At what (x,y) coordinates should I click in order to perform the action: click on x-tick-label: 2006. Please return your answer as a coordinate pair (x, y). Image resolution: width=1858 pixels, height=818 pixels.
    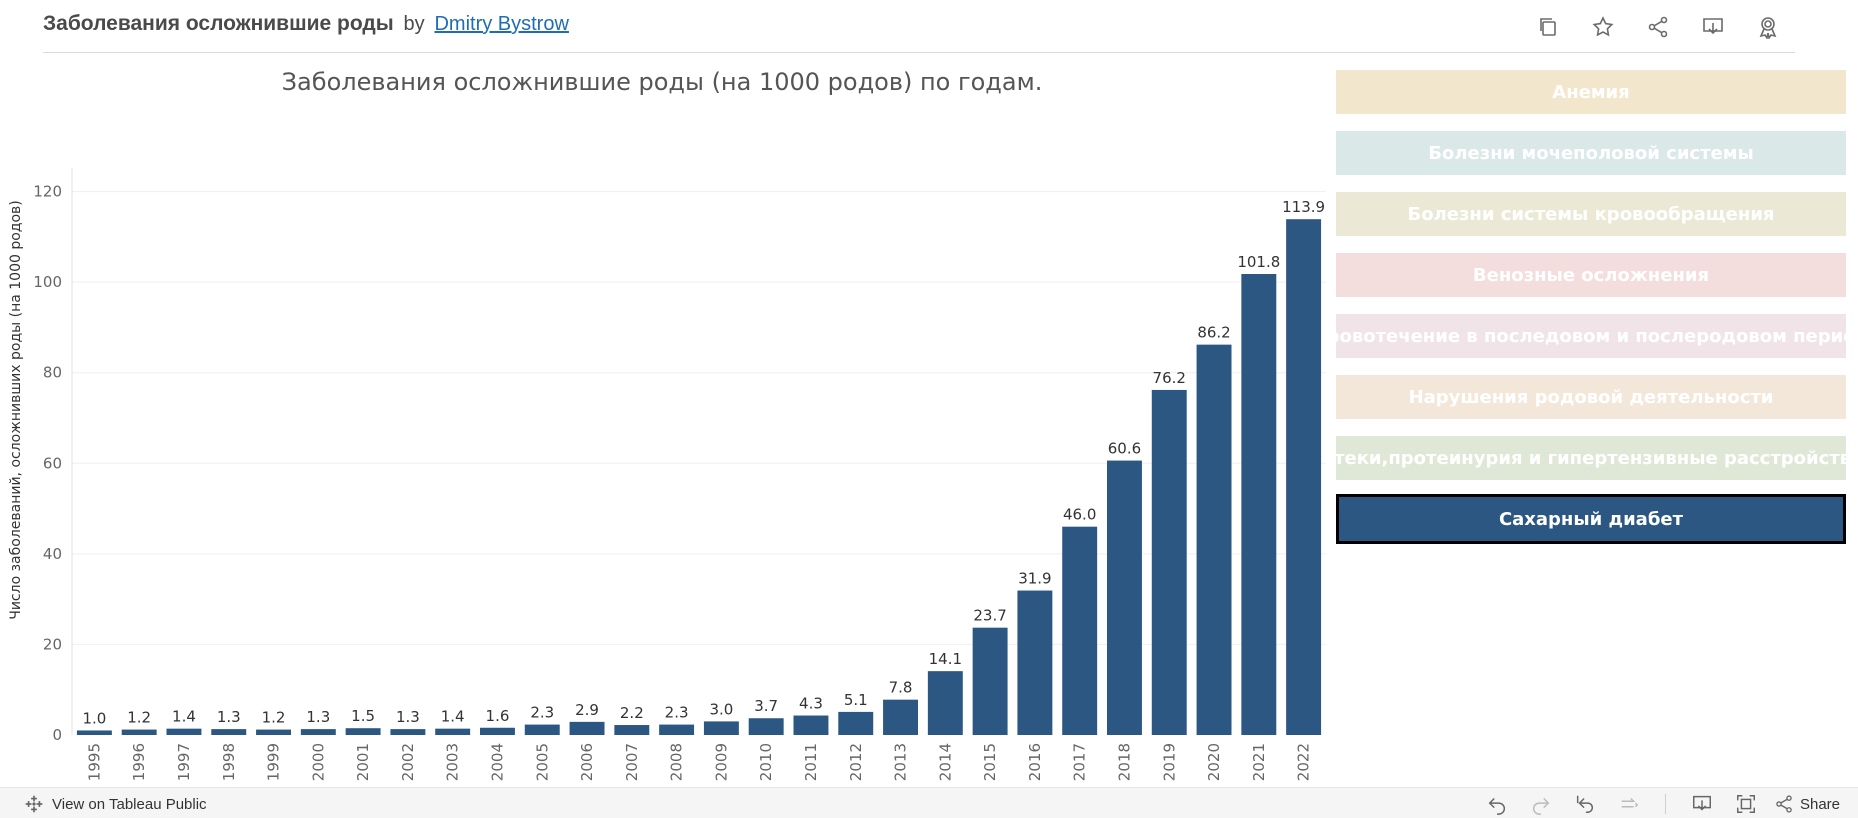
    Looking at the image, I should click on (587, 762).